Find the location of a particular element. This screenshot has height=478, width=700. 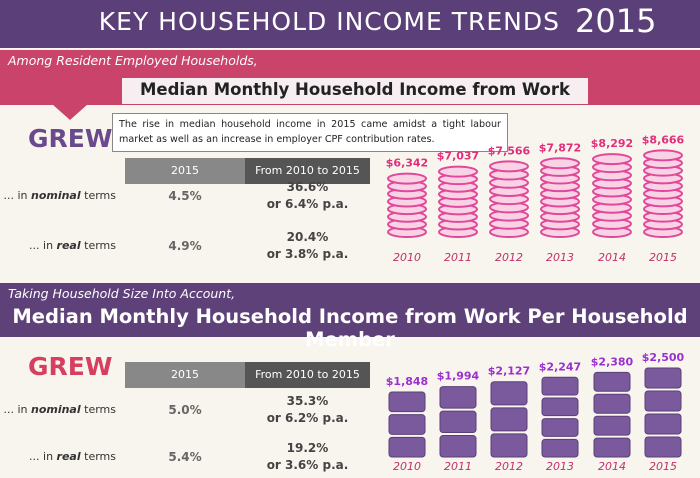

header-year: 2015 is located at coordinates (616, 21).